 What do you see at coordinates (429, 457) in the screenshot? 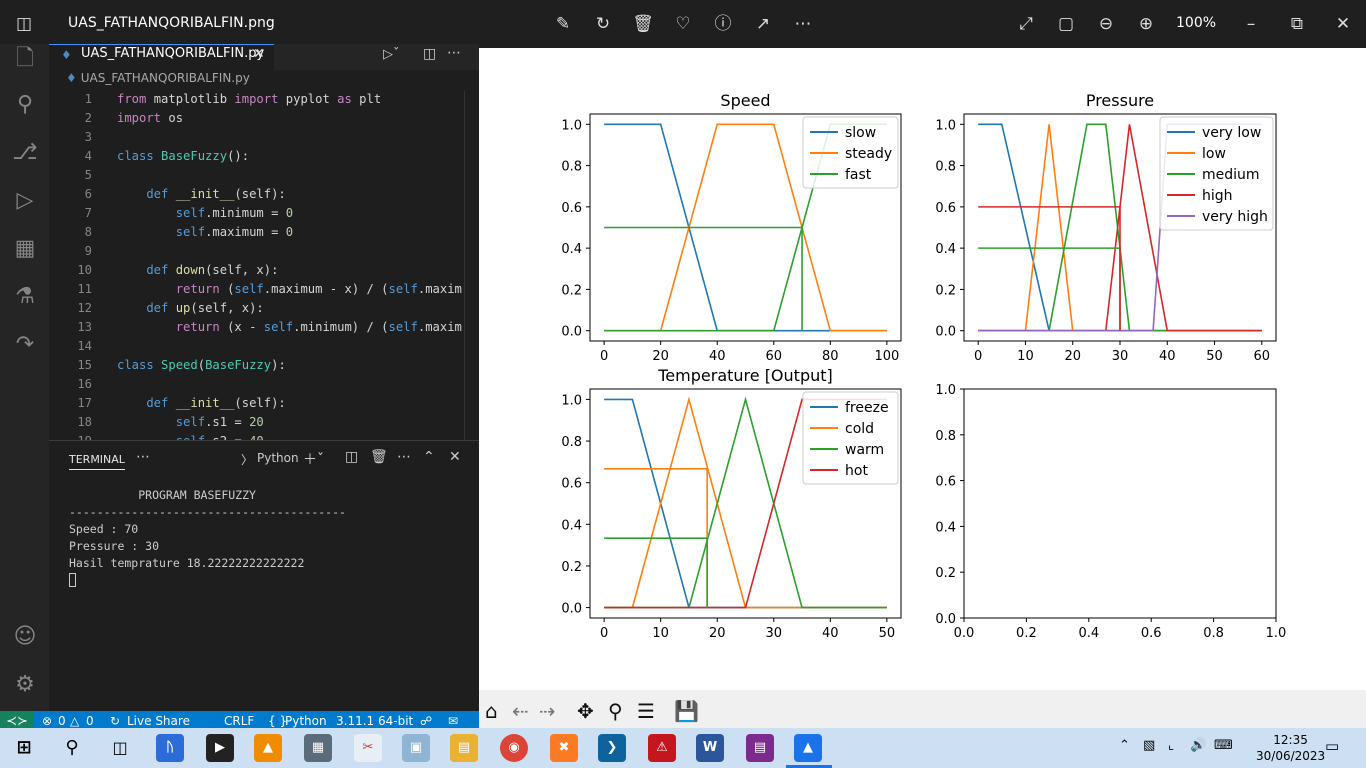
I see `maximize-panel-icon: ⌃` at bounding box center [429, 457].